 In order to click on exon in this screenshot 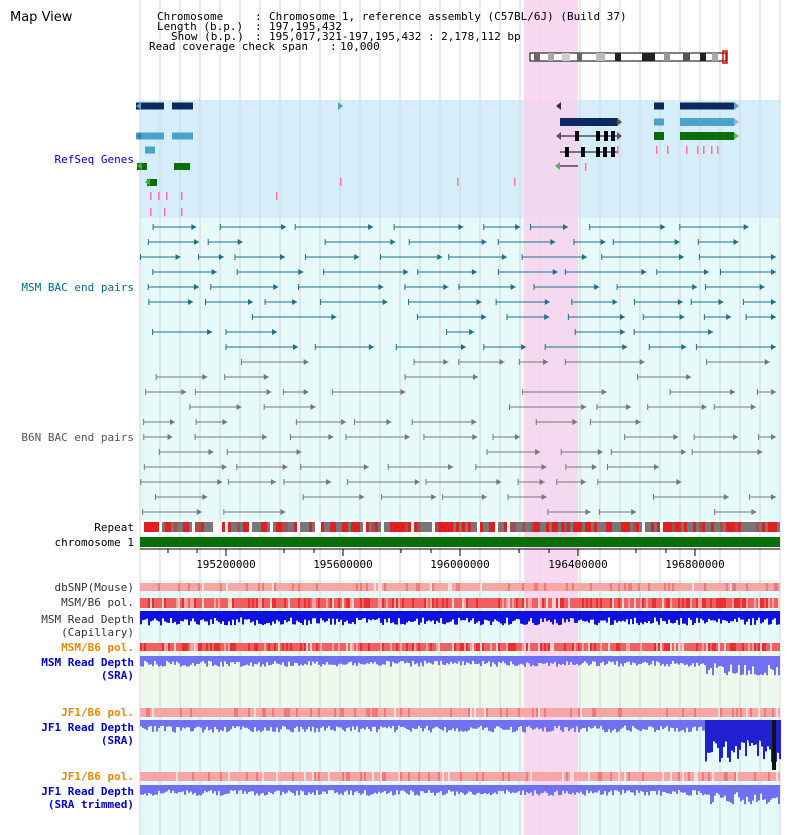, I will do `click(598, 136)`.